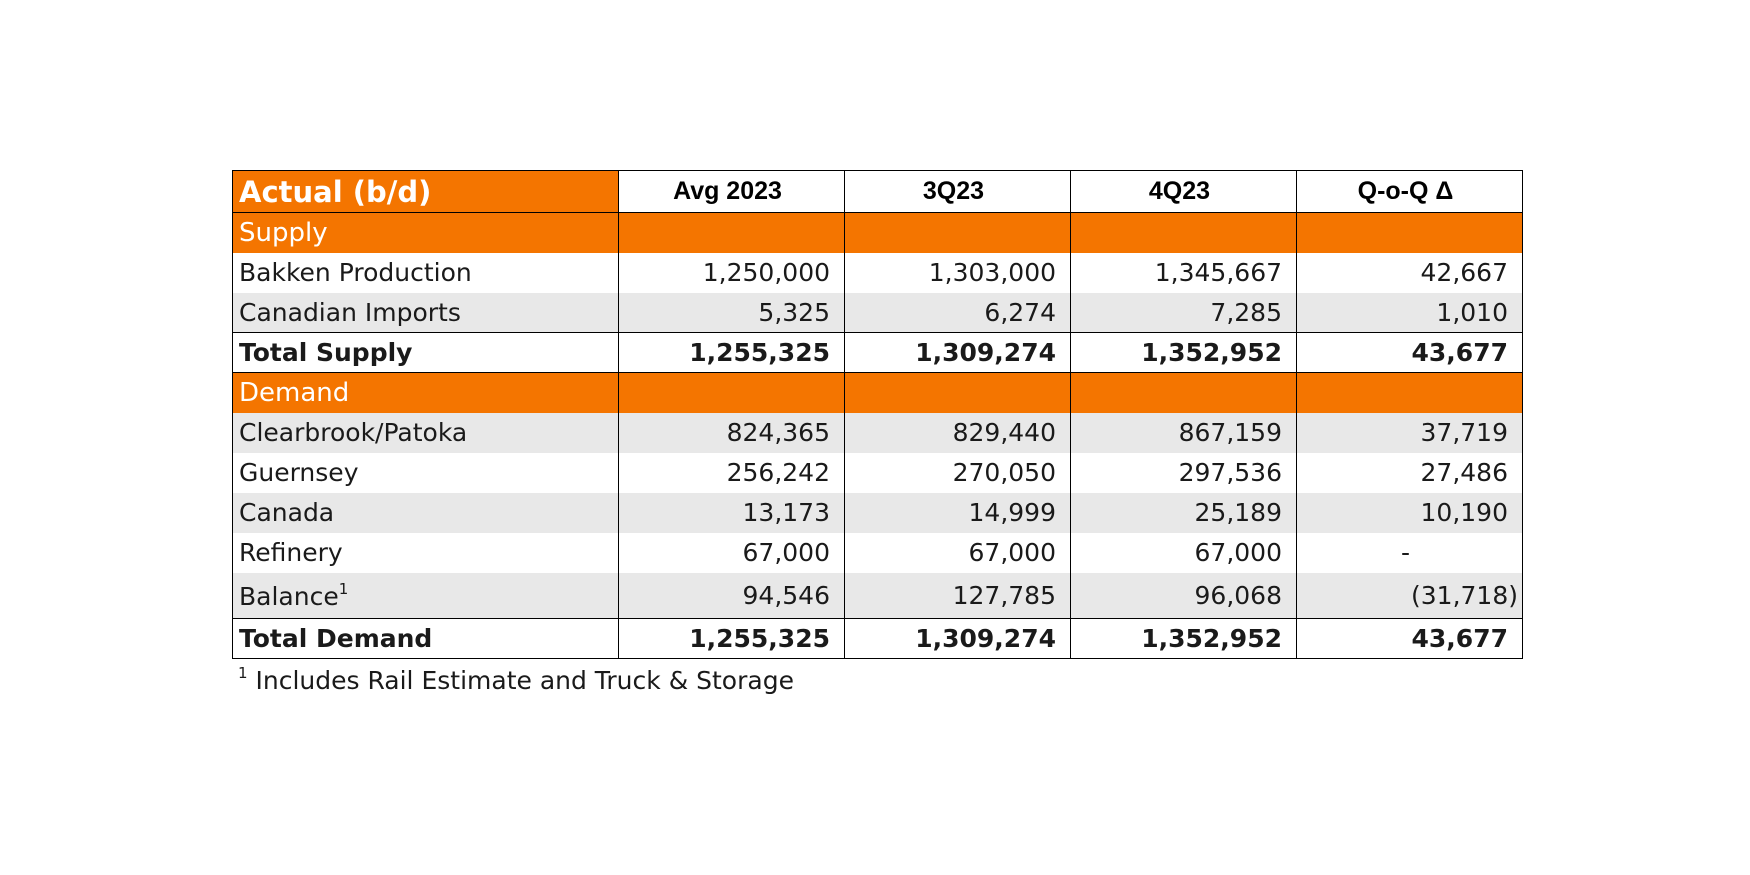 The height and width of the screenshot is (875, 1750). Describe the element at coordinates (957, 432) in the screenshot. I see `cell-value: 829,440` at that location.